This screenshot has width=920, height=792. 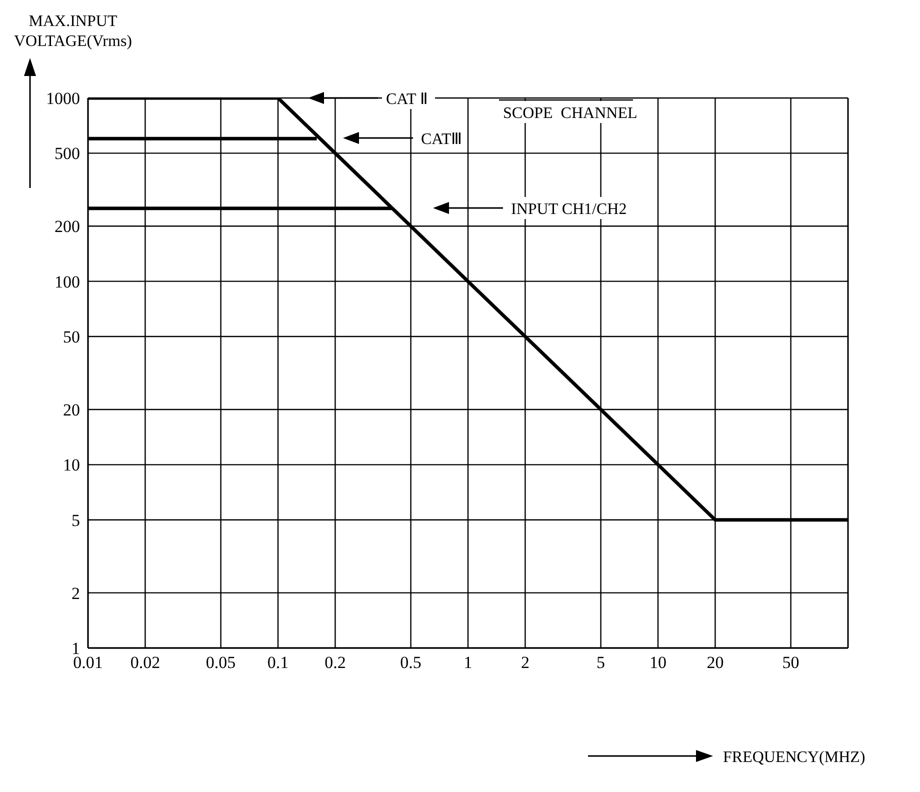 I want to click on x-axis-title: FREQUENCY(MHZ), so click(x=794, y=757).